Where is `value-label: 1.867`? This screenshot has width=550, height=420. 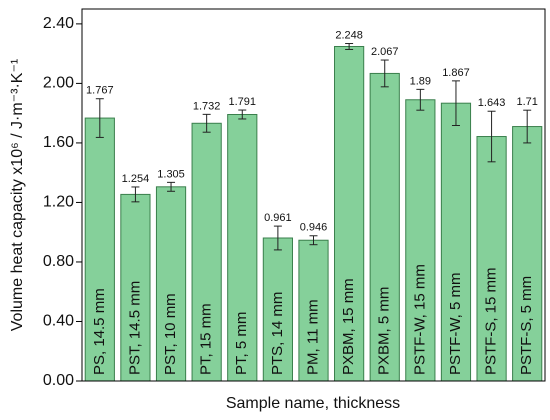
value-label: 1.867 is located at coordinates (456, 73).